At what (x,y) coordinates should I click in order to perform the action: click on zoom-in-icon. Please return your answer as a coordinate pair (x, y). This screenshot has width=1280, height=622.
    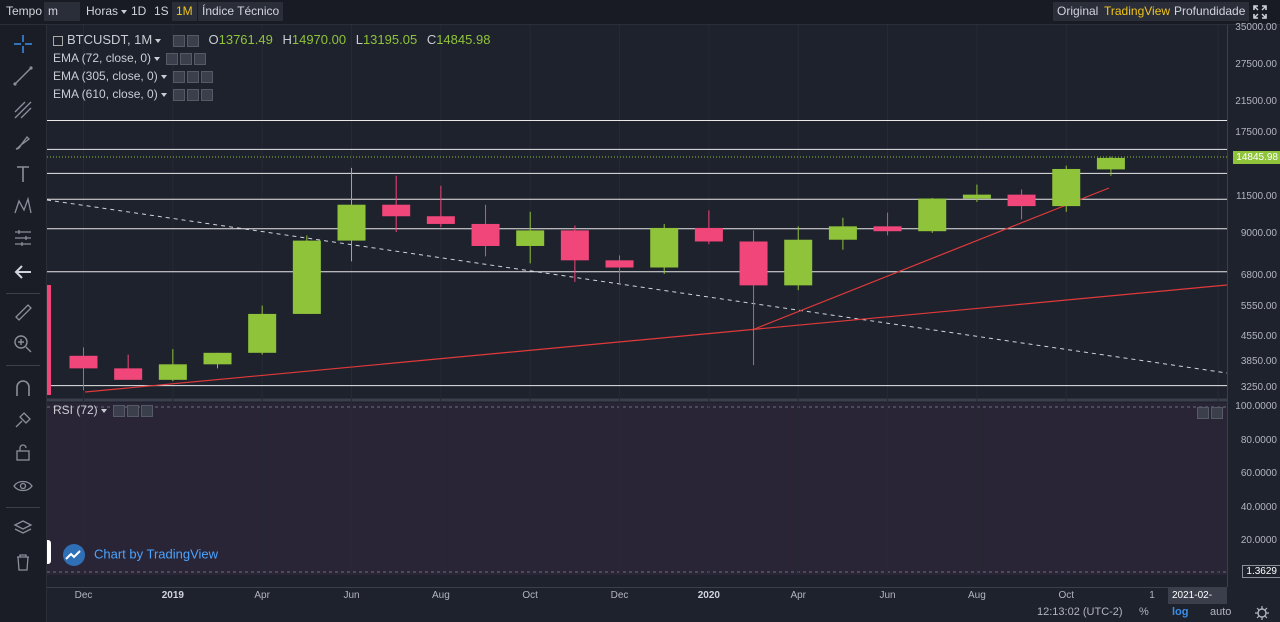
    Looking at the image, I should click on (23, 344).